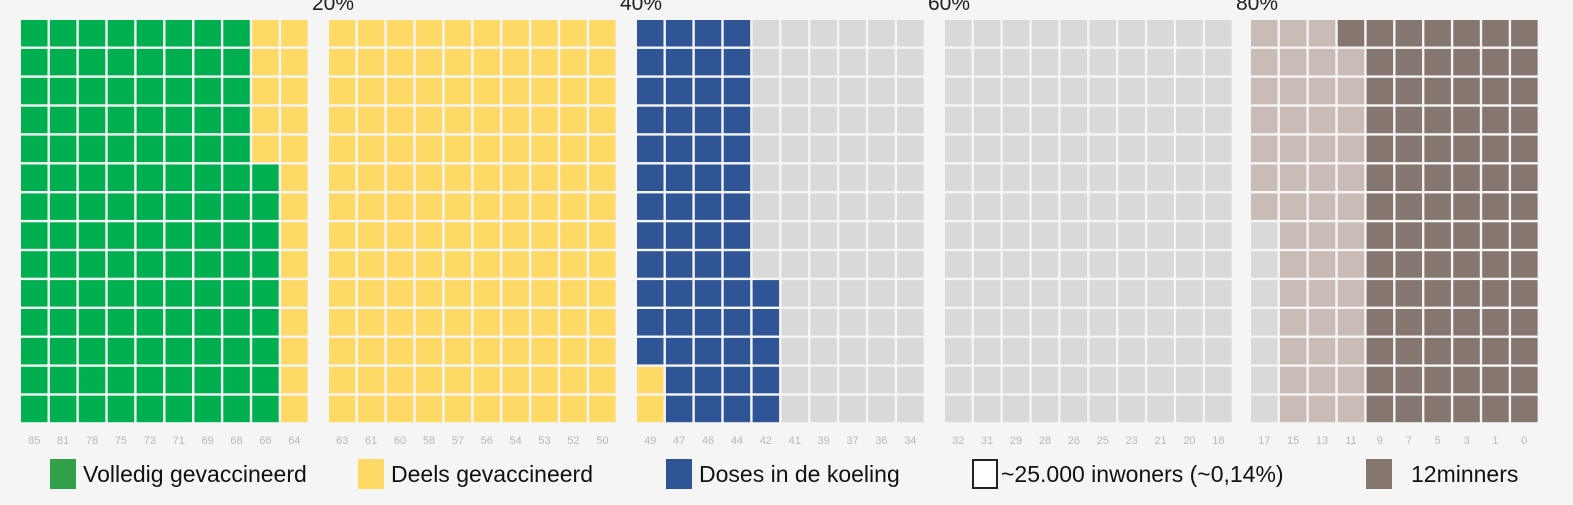 The width and height of the screenshot is (1573, 505). What do you see at coordinates (783, 474) in the screenshot?
I see `legend-item-koeling: Doses in de koeling` at bounding box center [783, 474].